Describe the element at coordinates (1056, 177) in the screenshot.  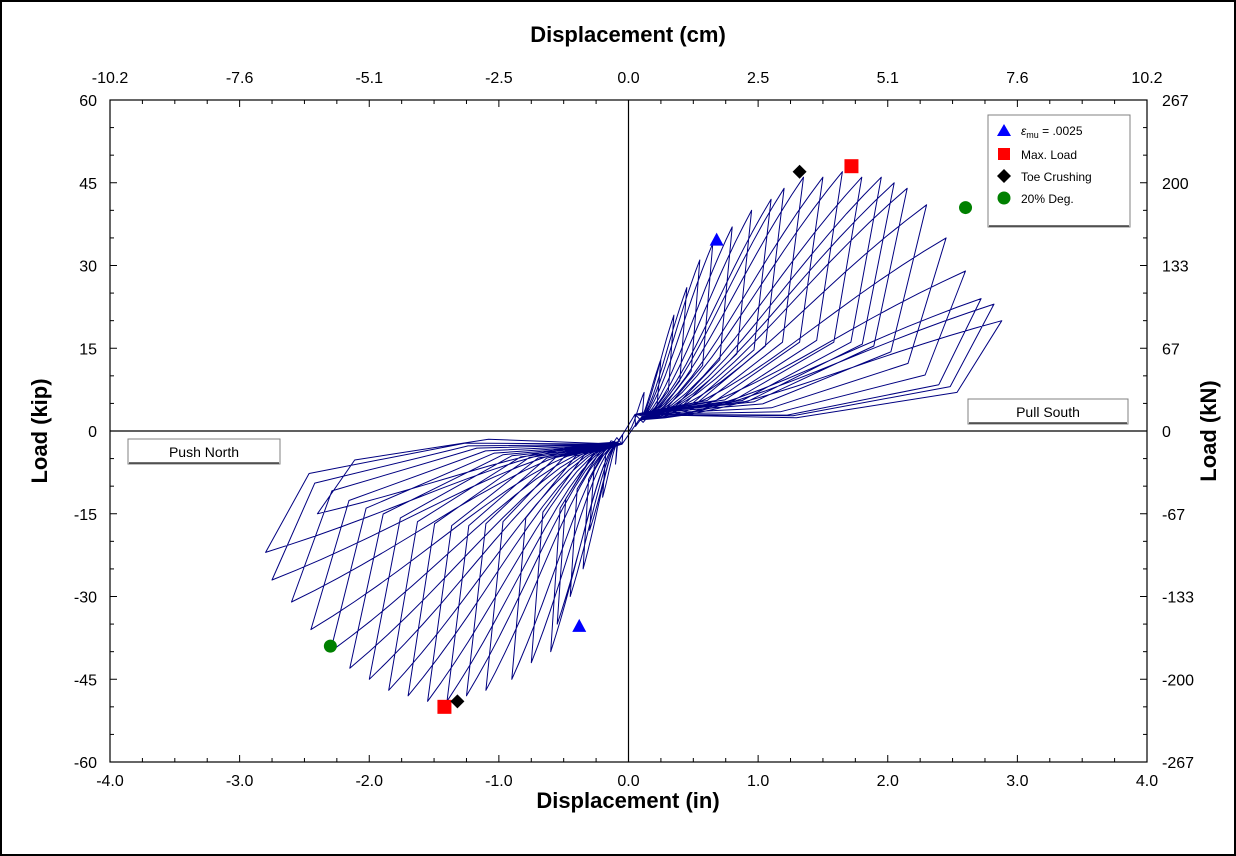
I see `legend-label-toe-crushing: Toe Crushing` at that location.